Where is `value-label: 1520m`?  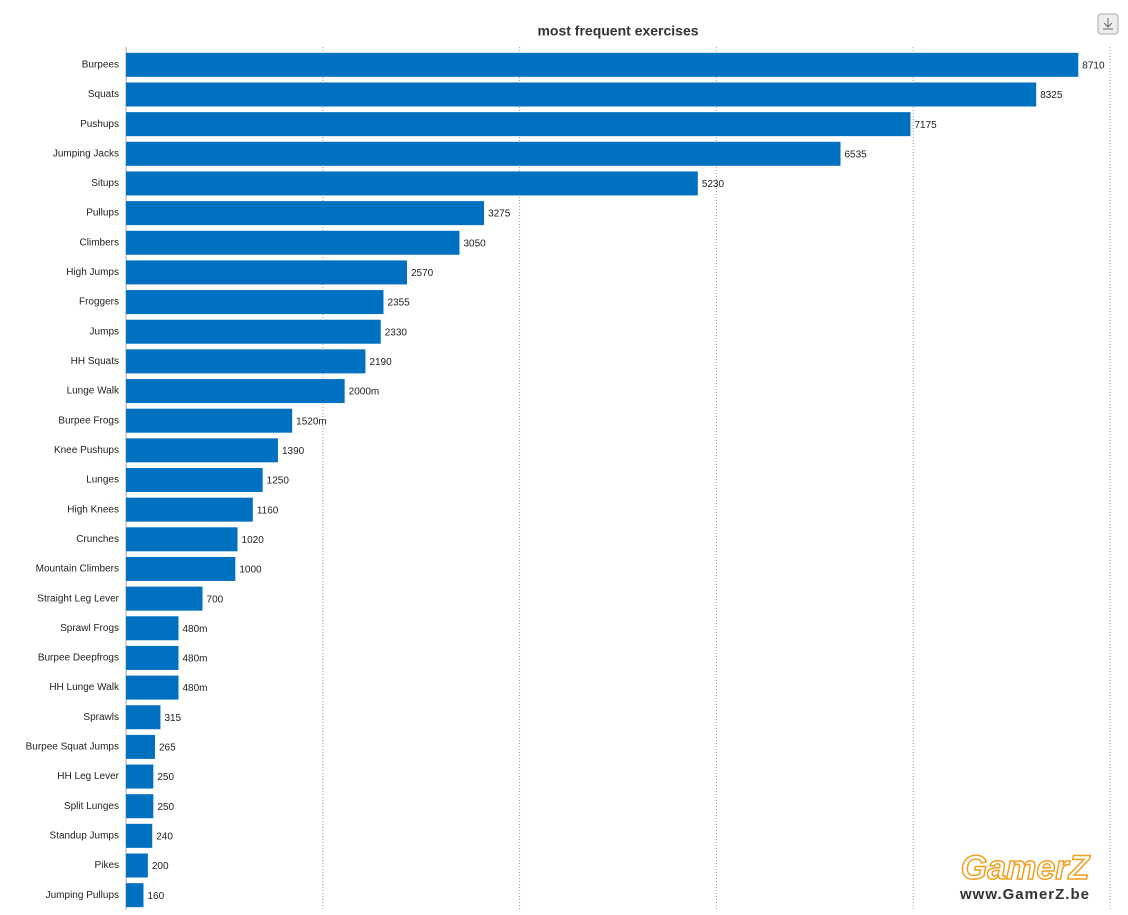
value-label: 1520m is located at coordinates (311, 421).